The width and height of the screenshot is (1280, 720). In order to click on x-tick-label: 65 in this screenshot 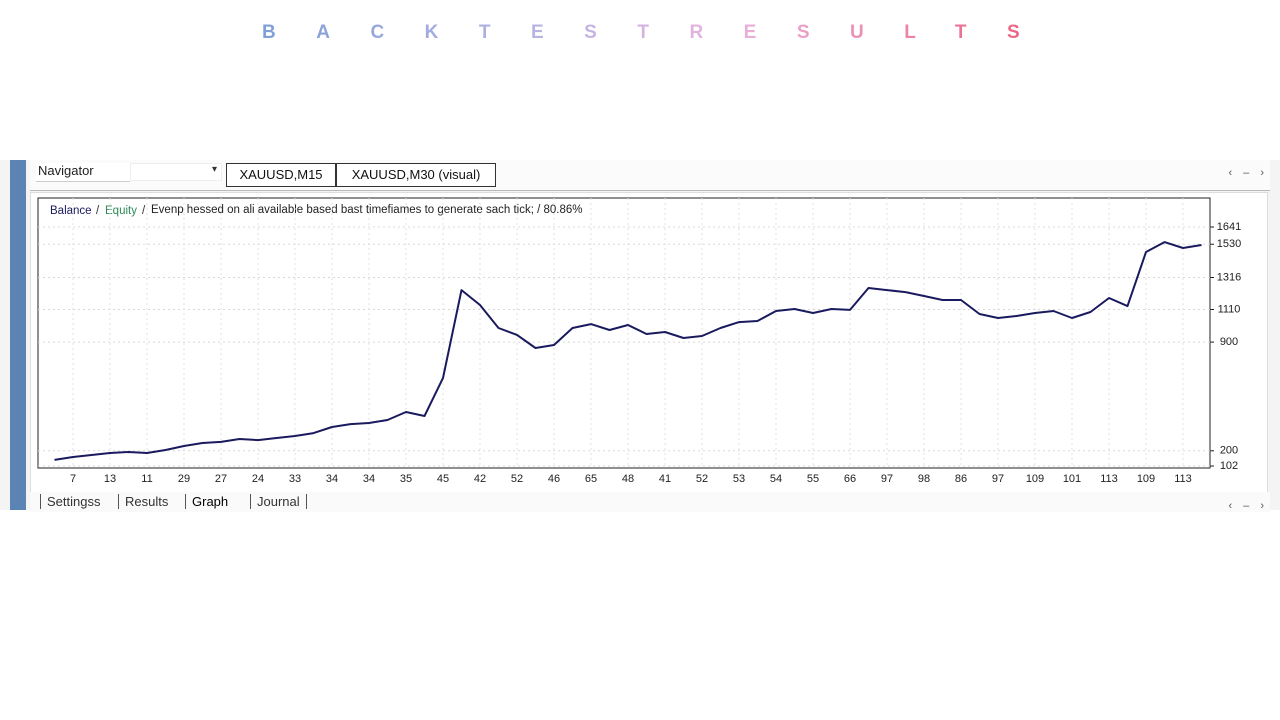, I will do `click(591, 479)`.